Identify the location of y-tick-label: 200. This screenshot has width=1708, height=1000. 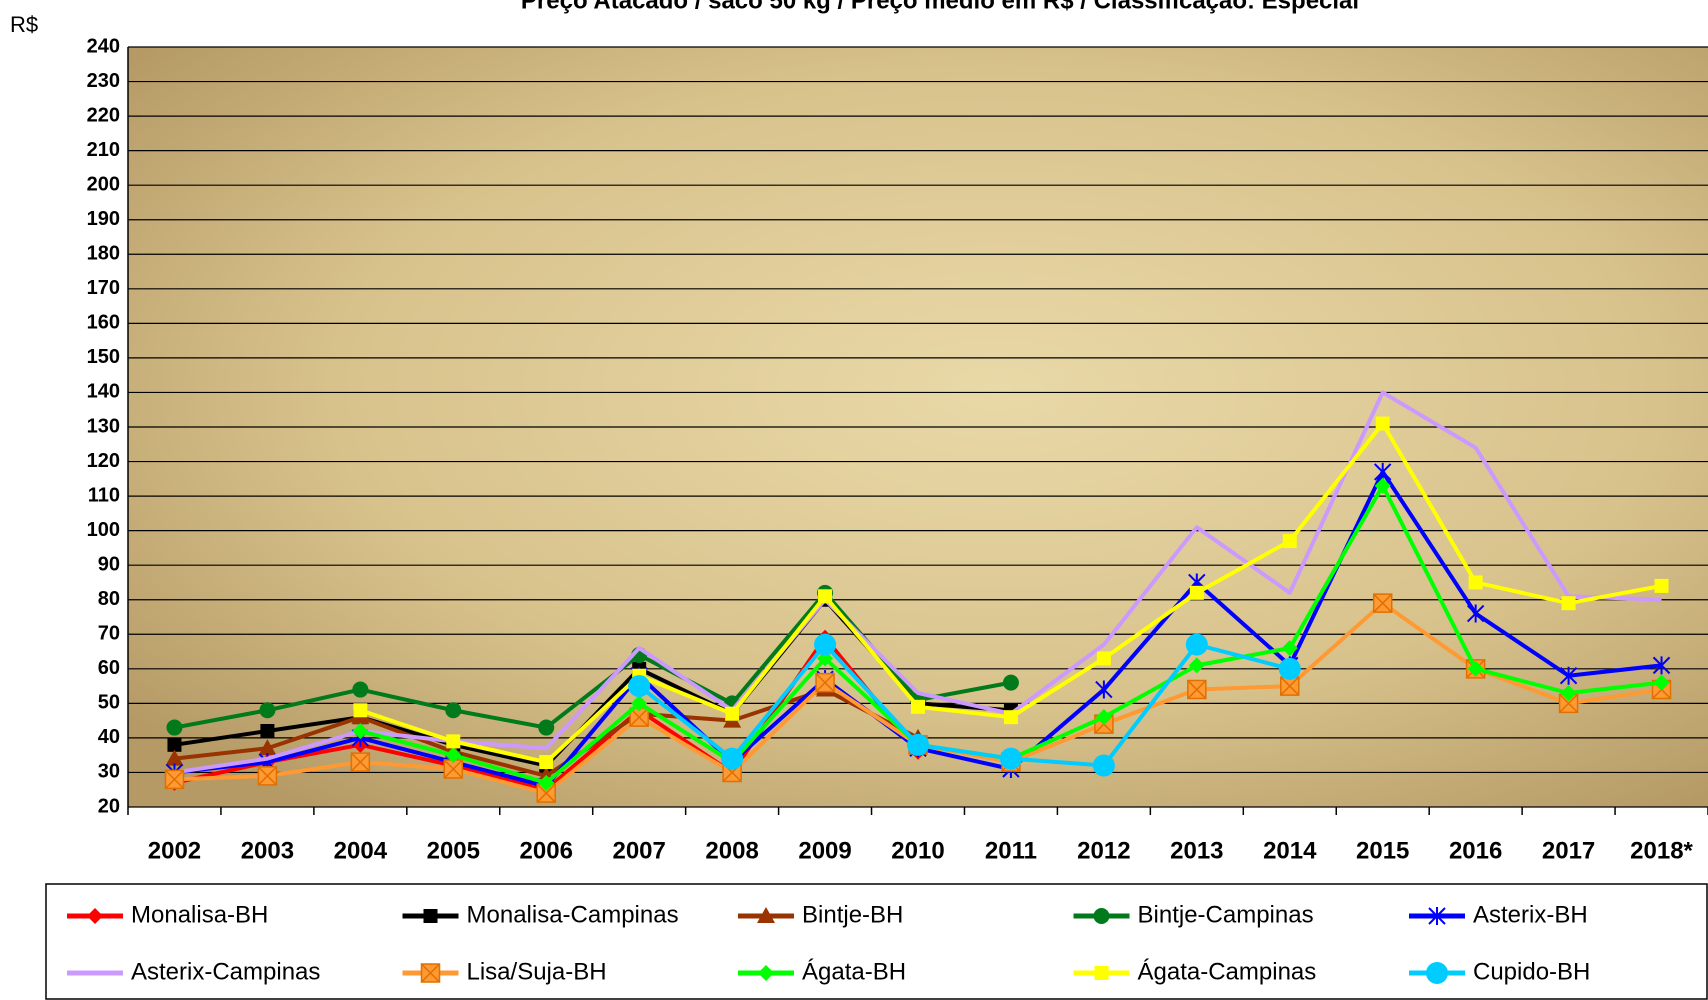
(103, 184).